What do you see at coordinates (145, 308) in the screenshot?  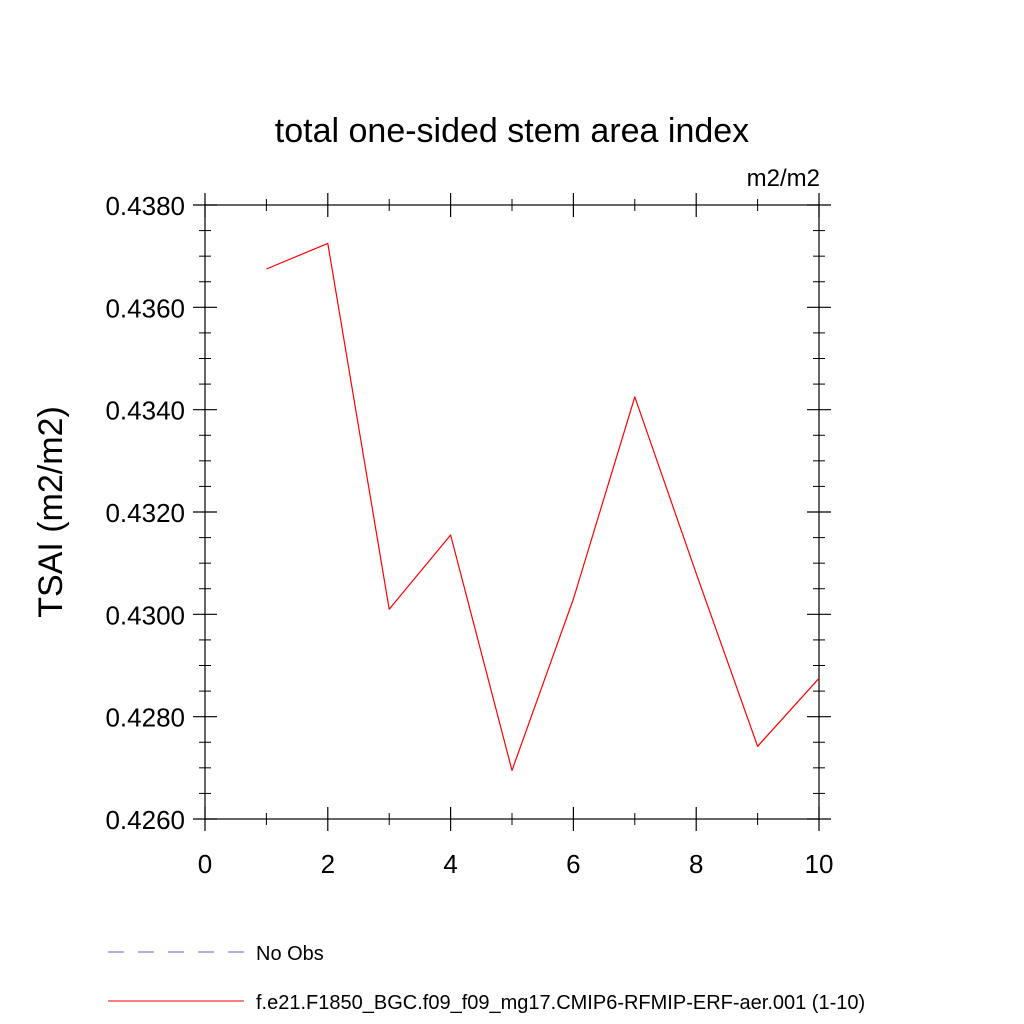 I see `y-tick-label: 0.4360` at bounding box center [145, 308].